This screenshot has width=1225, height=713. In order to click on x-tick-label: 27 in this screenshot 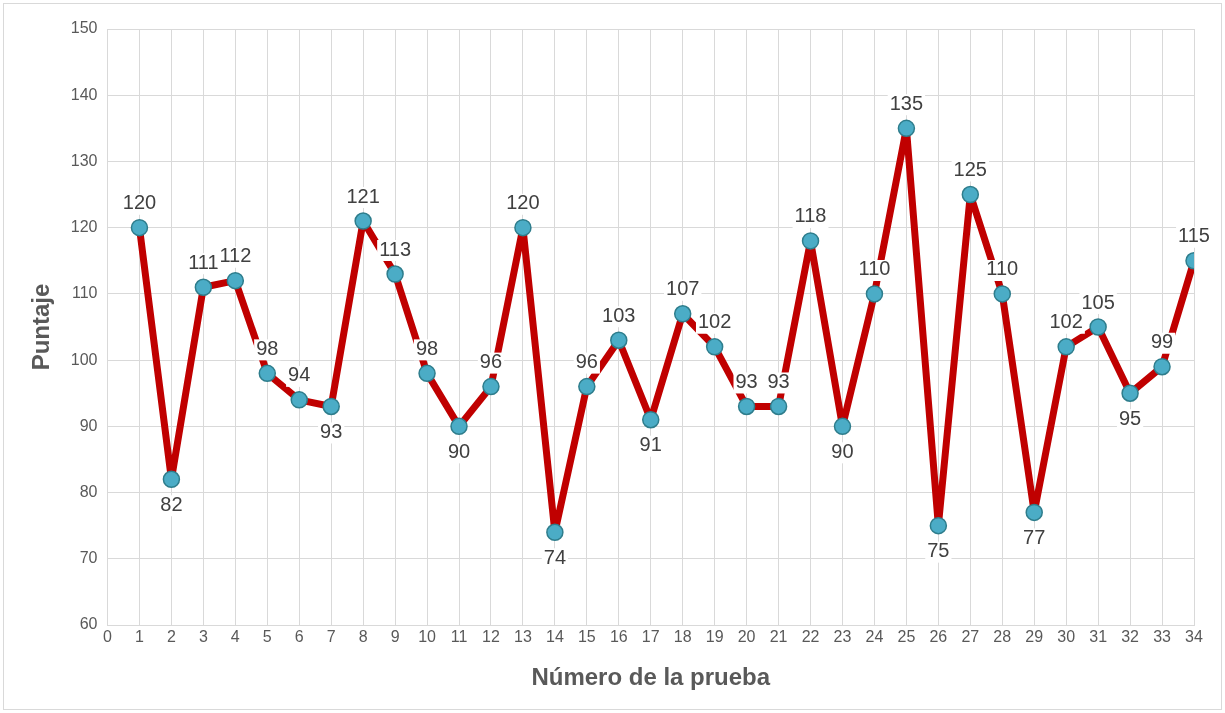, I will do `click(970, 637)`.